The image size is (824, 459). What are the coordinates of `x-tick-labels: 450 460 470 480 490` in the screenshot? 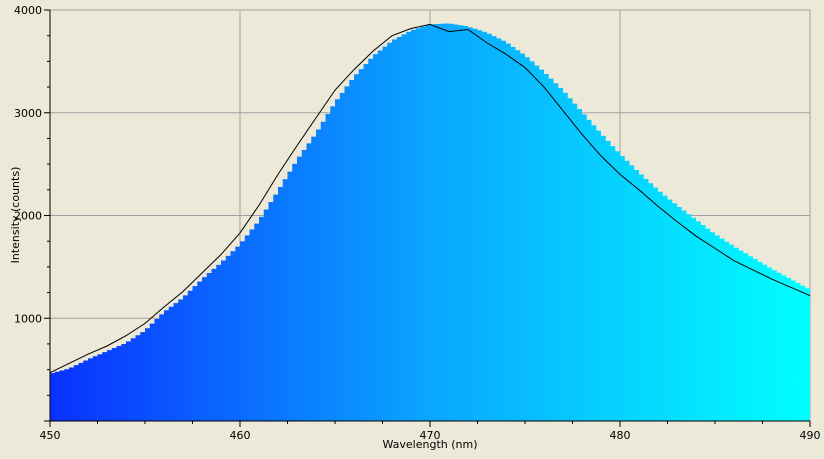 It's located at (430, 435).